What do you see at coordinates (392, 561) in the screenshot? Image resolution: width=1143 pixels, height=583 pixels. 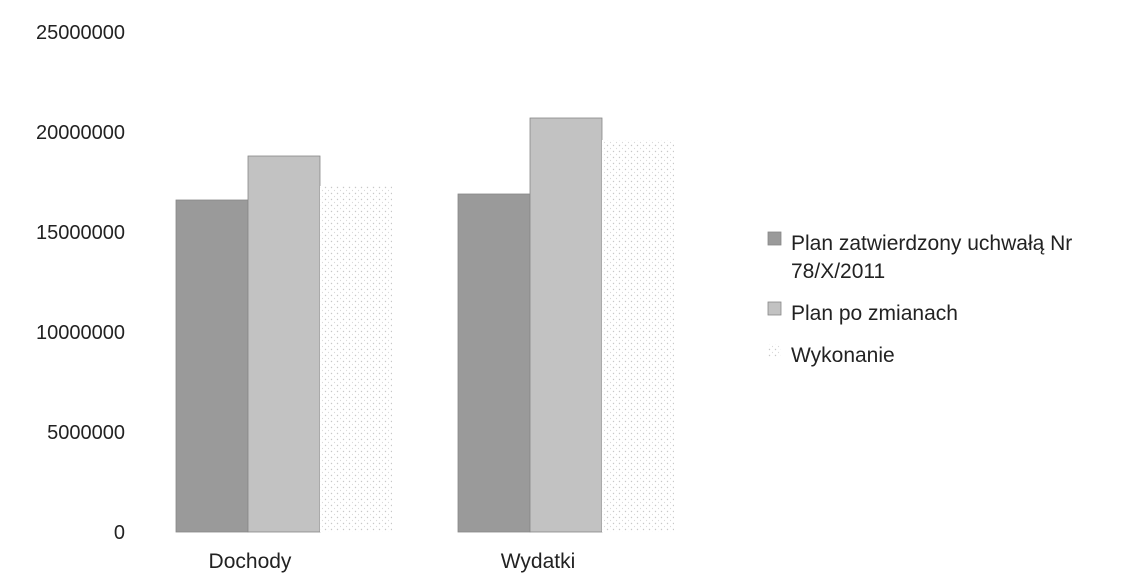 I see `x-axis: Dochody Wydatki` at bounding box center [392, 561].